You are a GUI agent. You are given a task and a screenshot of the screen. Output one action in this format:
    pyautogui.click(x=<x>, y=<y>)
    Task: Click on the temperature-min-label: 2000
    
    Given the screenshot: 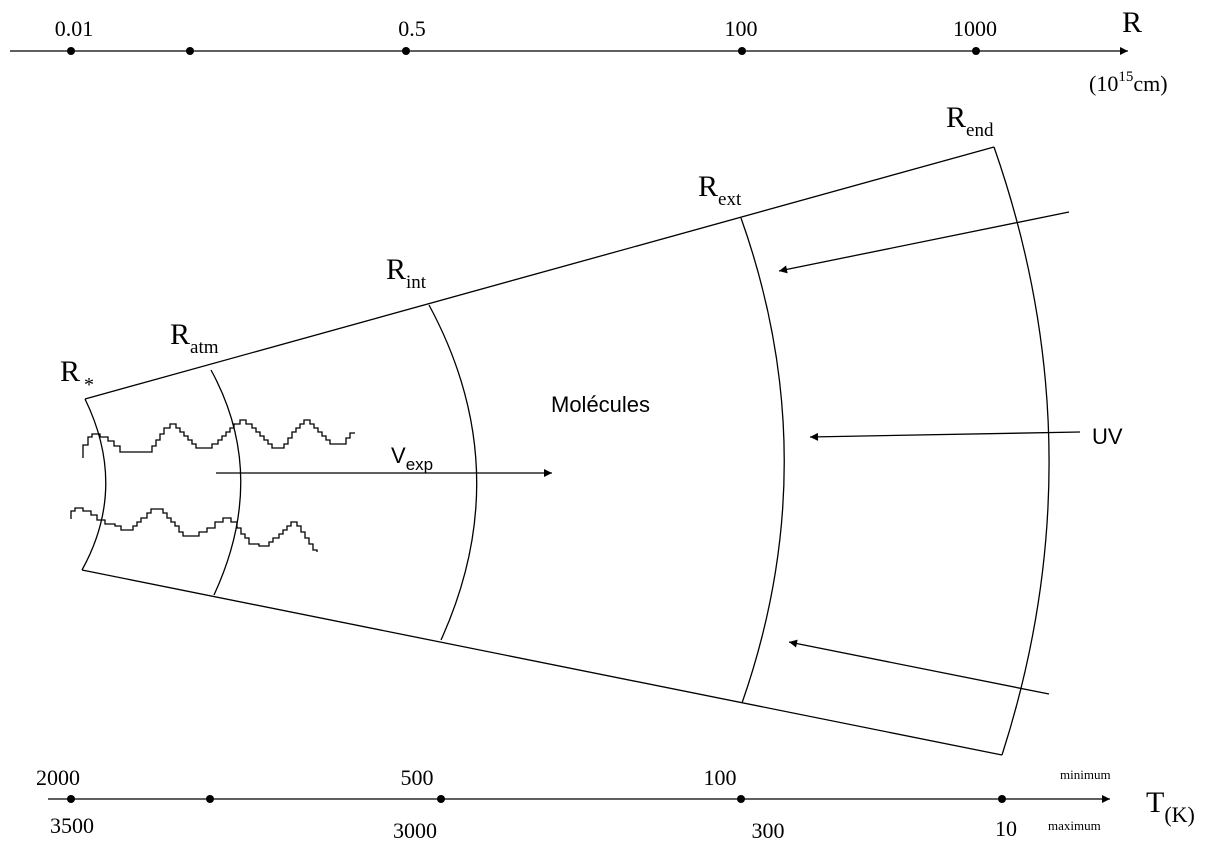 What is the action you would take?
    pyautogui.click(x=58, y=777)
    